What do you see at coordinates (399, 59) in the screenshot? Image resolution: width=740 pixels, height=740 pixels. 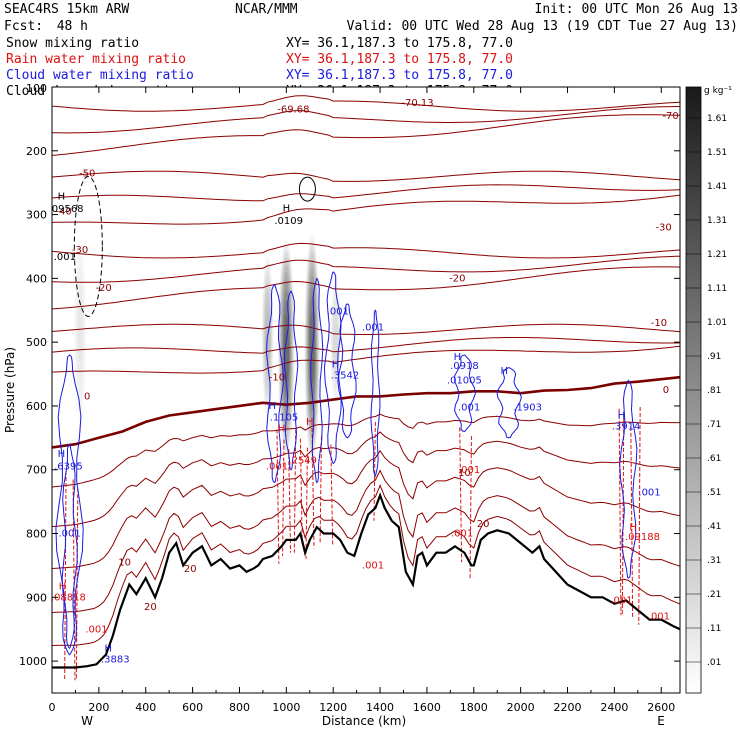 I see `field-xy: XY= 36.1,187.3 to 175.8, 77.0` at bounding box center [399, 59].